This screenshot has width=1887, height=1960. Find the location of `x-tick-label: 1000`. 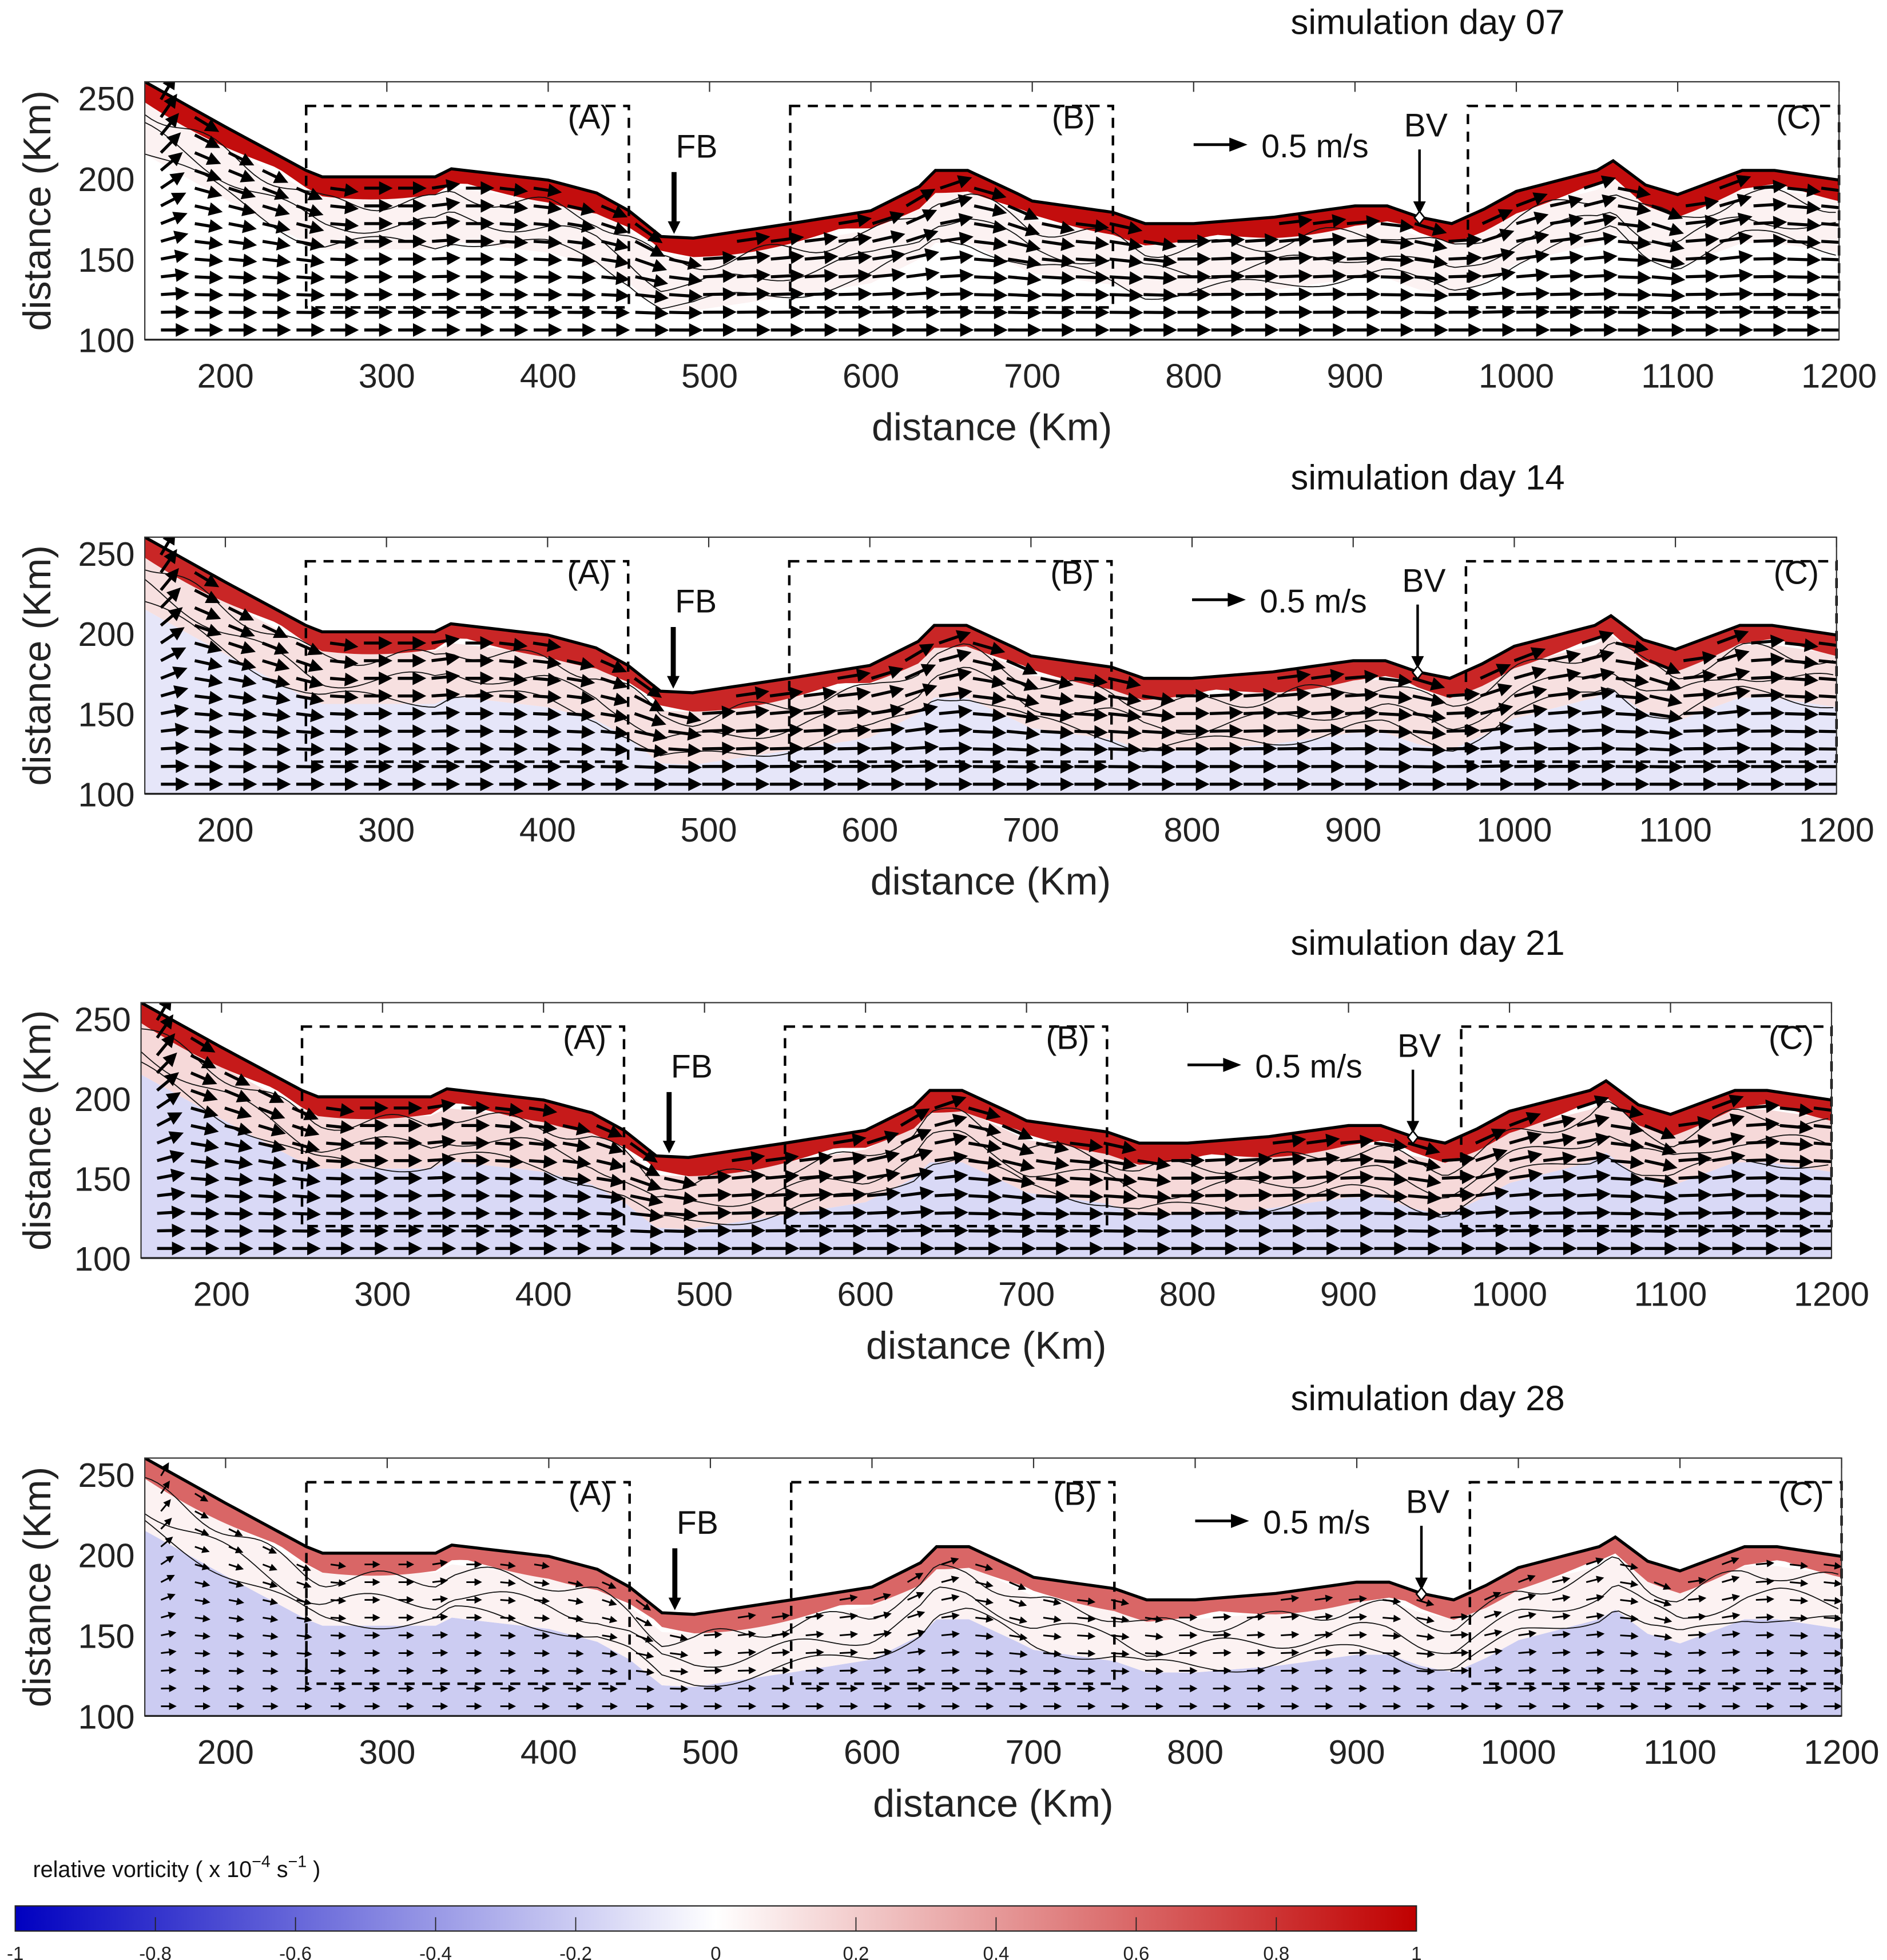

x-tick-label: 1000 is located at coordinates (1509, 1294).